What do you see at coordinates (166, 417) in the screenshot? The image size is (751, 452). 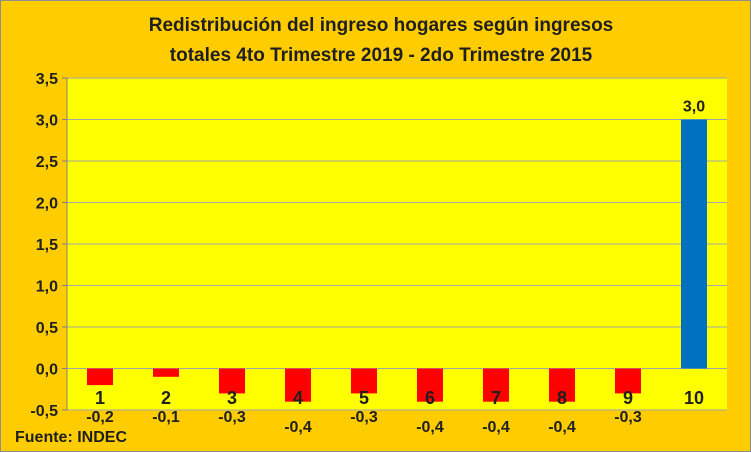 I see `data-label: -0,1` at bounding box center [166, 417].